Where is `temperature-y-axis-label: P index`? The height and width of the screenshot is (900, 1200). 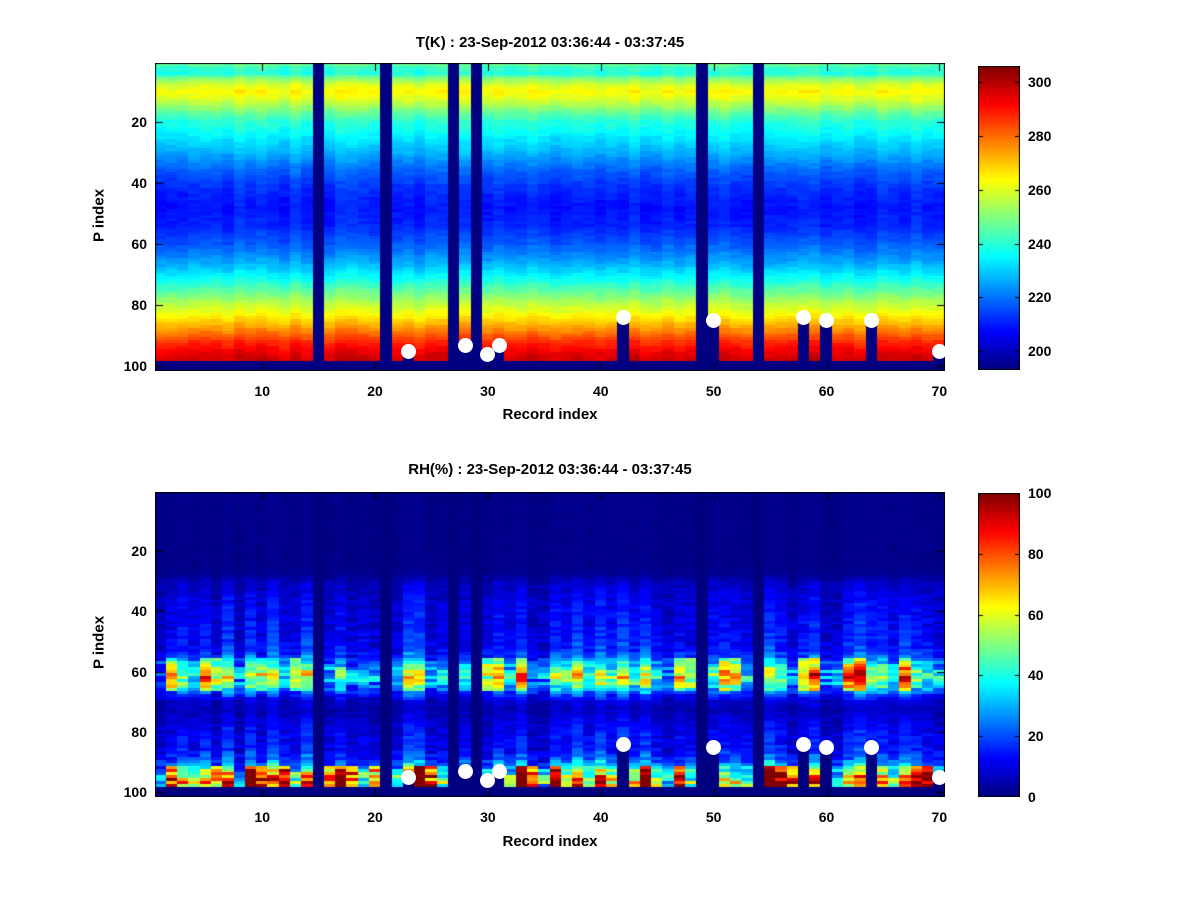
temperature-y-axis-label: P index is located at coordinates (99, 215).